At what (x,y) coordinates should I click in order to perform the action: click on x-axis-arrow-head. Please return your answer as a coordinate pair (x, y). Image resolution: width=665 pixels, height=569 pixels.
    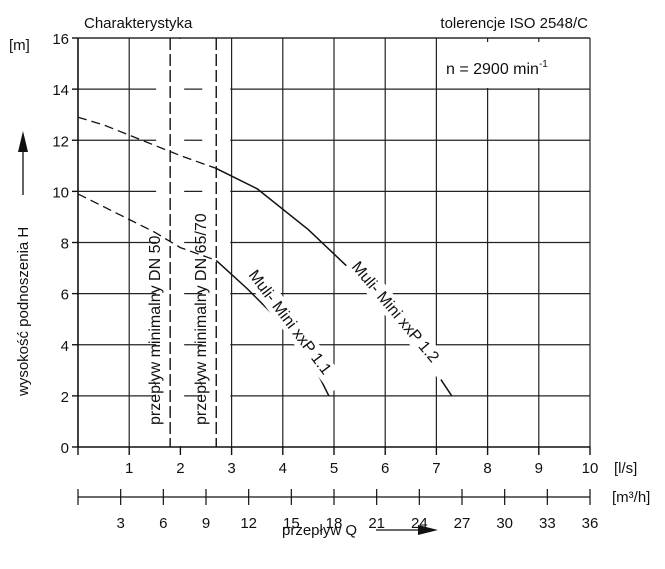
    Looking at the image, I should click on (428, 530).